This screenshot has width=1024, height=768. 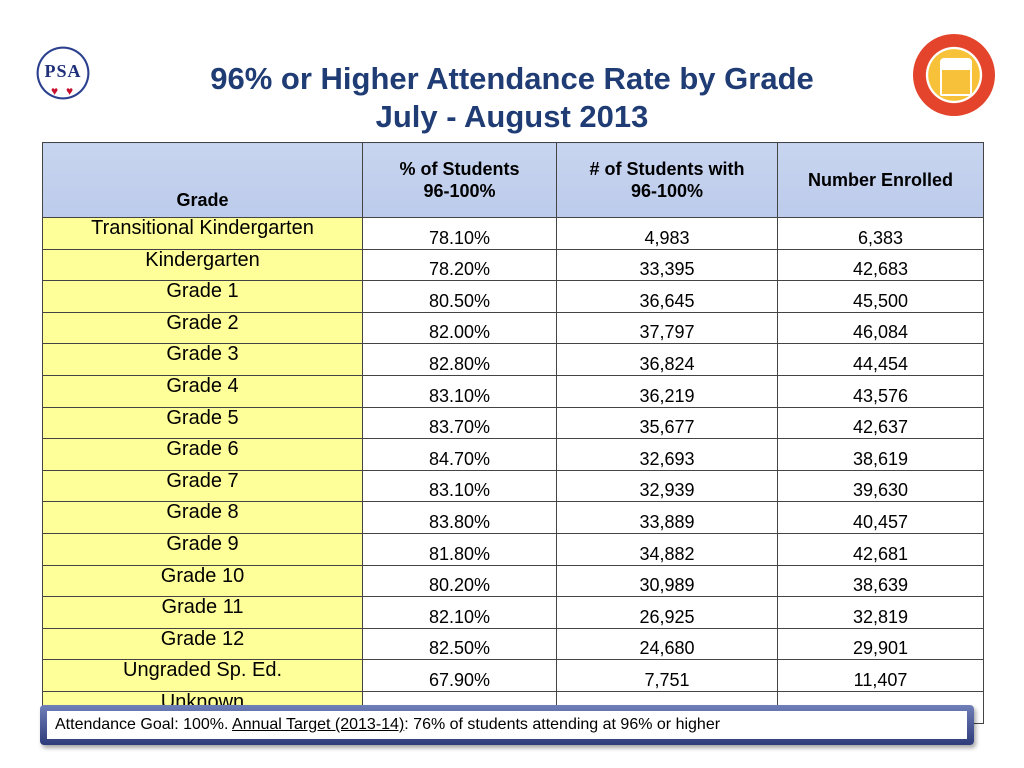 What do you see at coordinates (667, 612) in the screenshot?
I see `count-cell: 26,925` at bounding box center [667, 612].